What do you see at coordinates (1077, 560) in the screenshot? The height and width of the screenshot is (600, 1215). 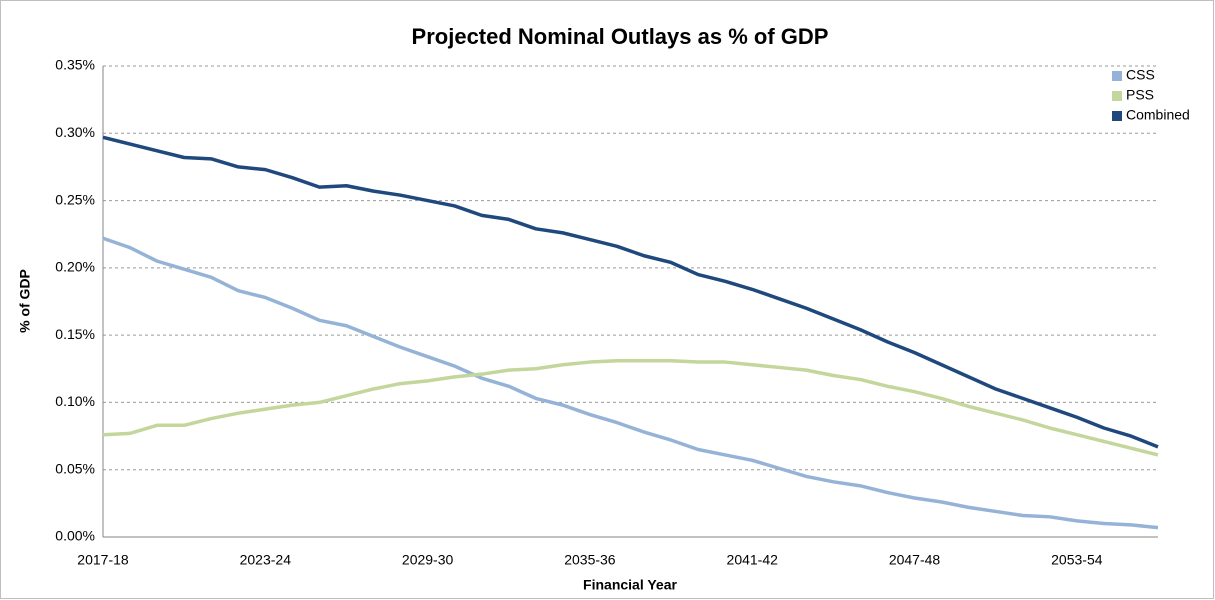 I see `x-tick-label: 2053-54` at bounding box center [1077, 560].